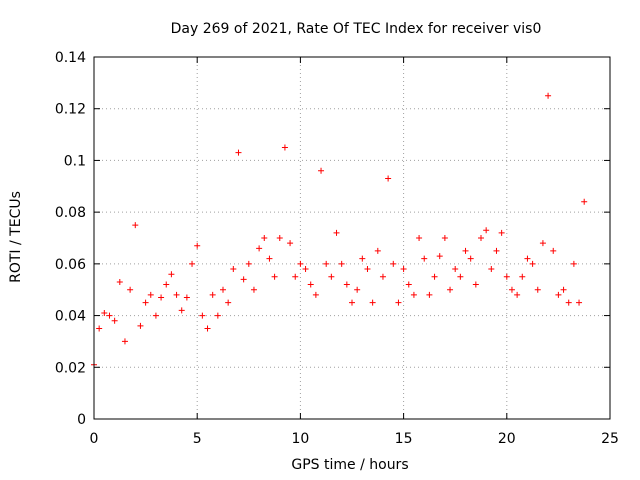  I want to click on y-tick-label: 0, so click(81, 420).